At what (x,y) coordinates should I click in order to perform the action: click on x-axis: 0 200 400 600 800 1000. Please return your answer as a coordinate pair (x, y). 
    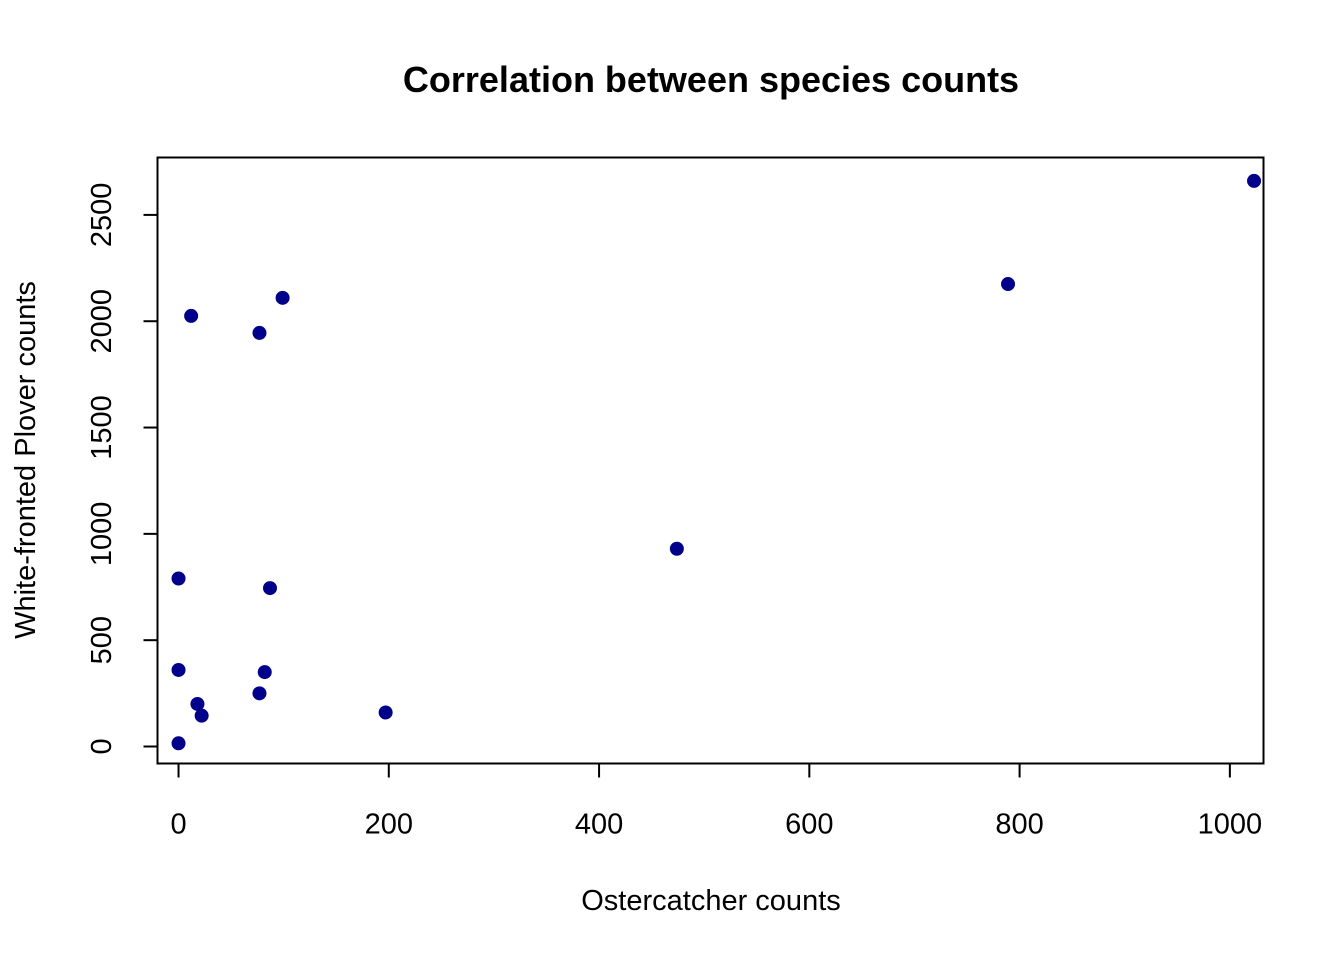
    Looking at the image, I should click on (716, 801).